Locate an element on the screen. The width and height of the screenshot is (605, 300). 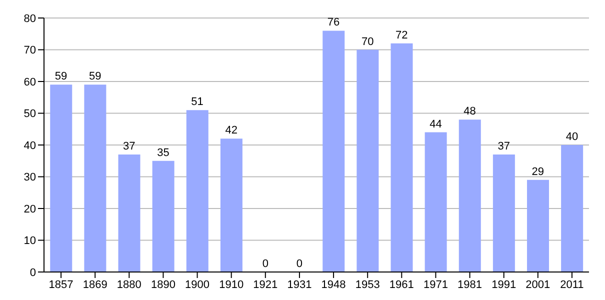
x-tick-label: 1931 is located at coordinates (299, 284).